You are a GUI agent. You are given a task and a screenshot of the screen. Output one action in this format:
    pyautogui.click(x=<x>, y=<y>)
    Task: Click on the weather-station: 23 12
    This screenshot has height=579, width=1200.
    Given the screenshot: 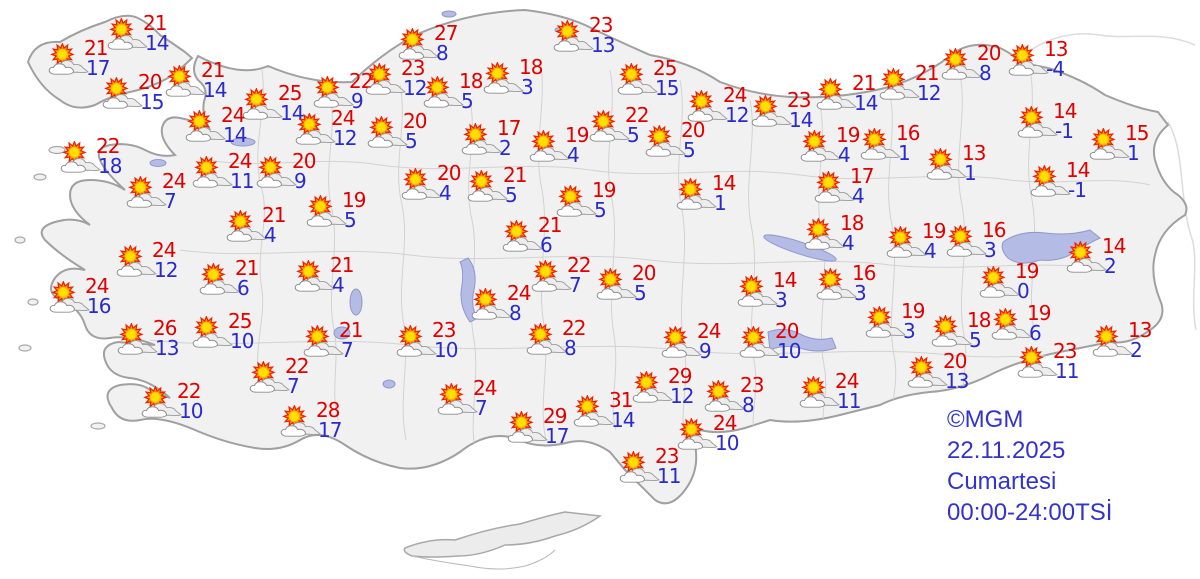 What is the action you would take?
    pyautogui.click(x=396, y=78)
    